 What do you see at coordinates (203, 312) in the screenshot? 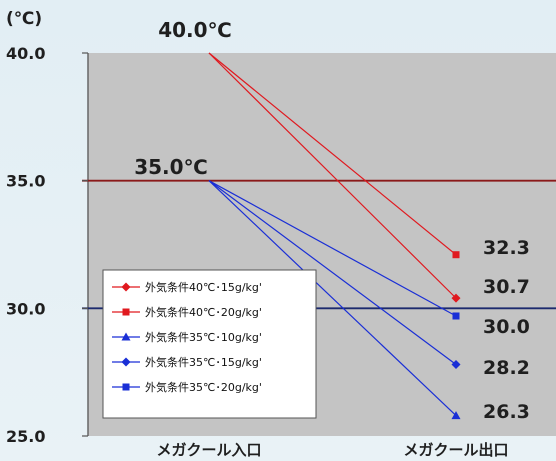
I see `legend-entry-label: 外気条件40℃･20g/kg'` at bounding box center [203, 312].